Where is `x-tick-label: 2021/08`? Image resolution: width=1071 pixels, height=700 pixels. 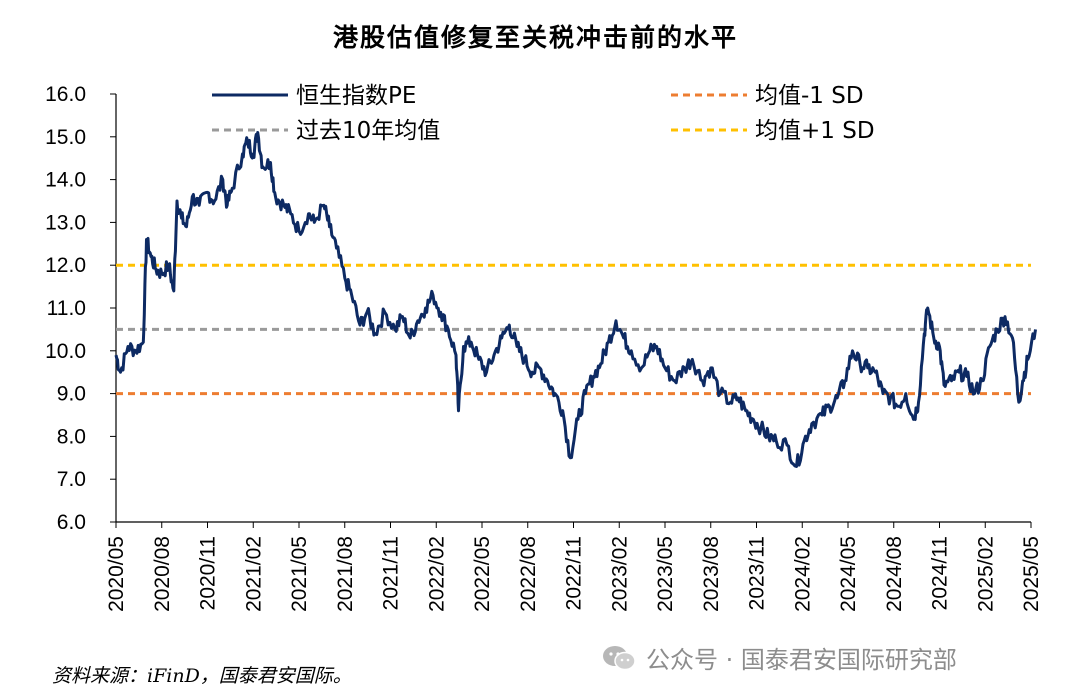
x-tick-label: 2021/08 is located at coordinates (345, 574).